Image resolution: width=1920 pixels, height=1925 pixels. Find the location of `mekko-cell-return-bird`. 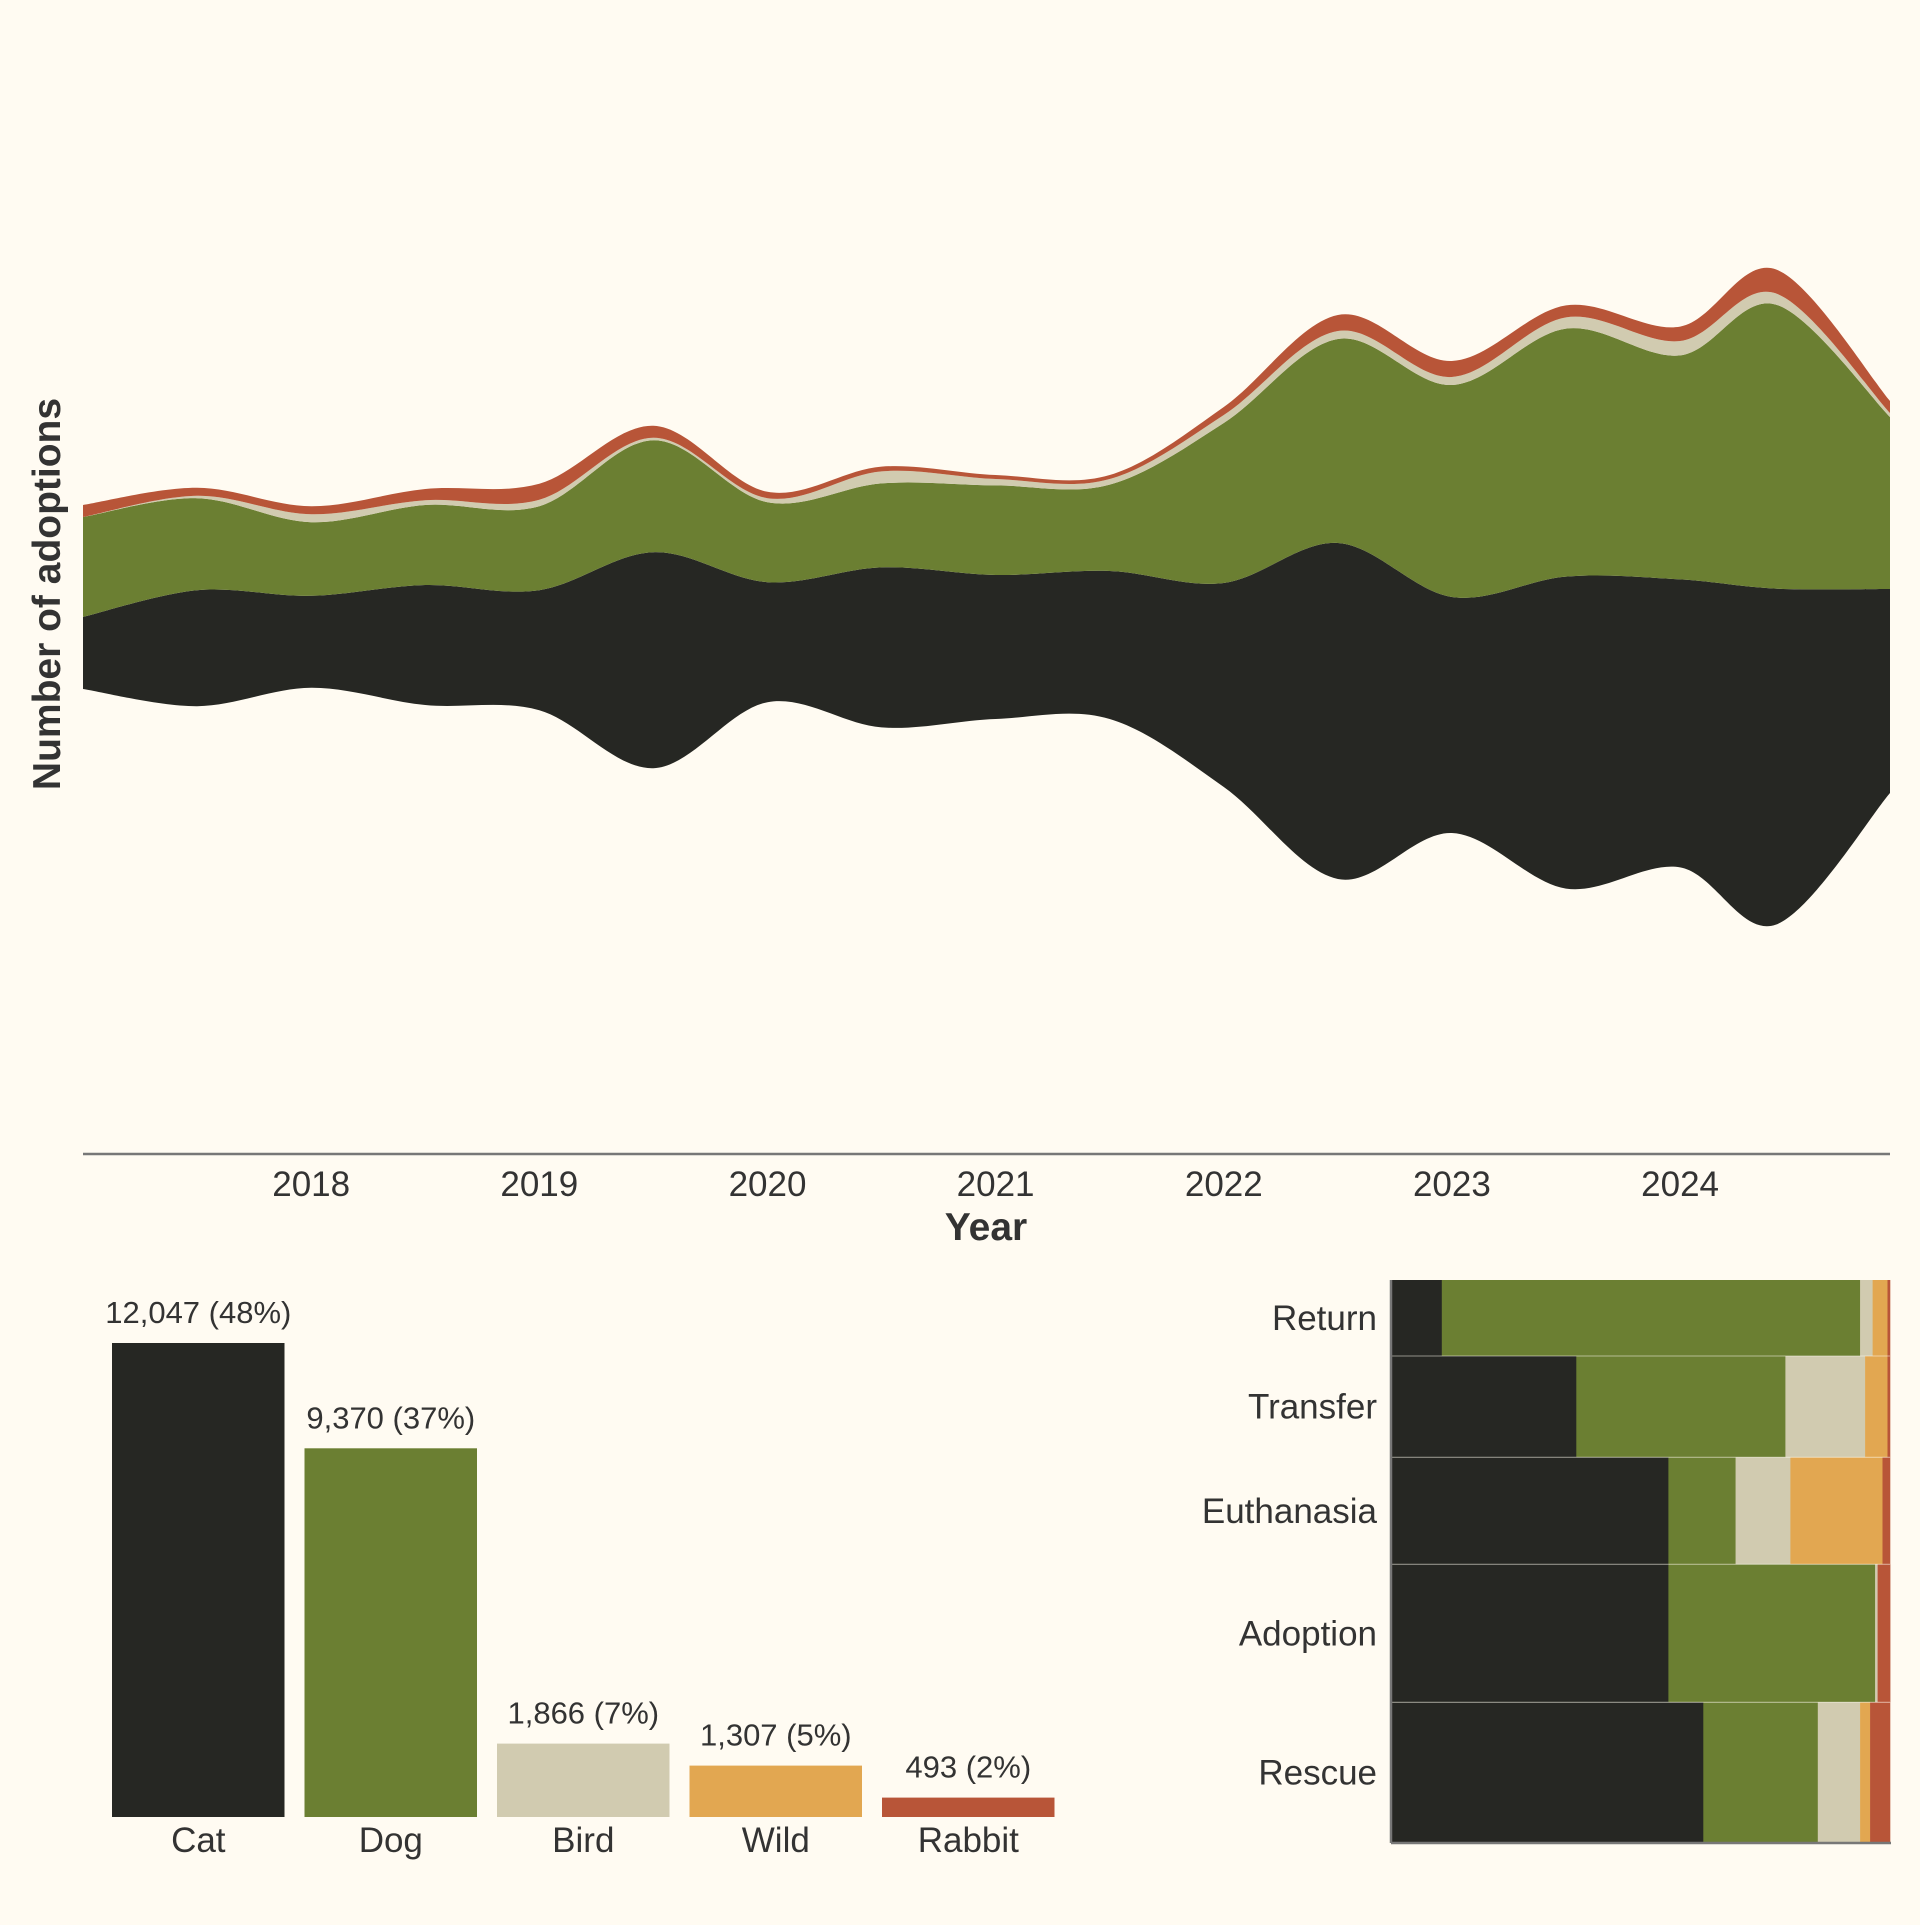

mekko-cell-return-bird is located at coordinates (1866, 1318).